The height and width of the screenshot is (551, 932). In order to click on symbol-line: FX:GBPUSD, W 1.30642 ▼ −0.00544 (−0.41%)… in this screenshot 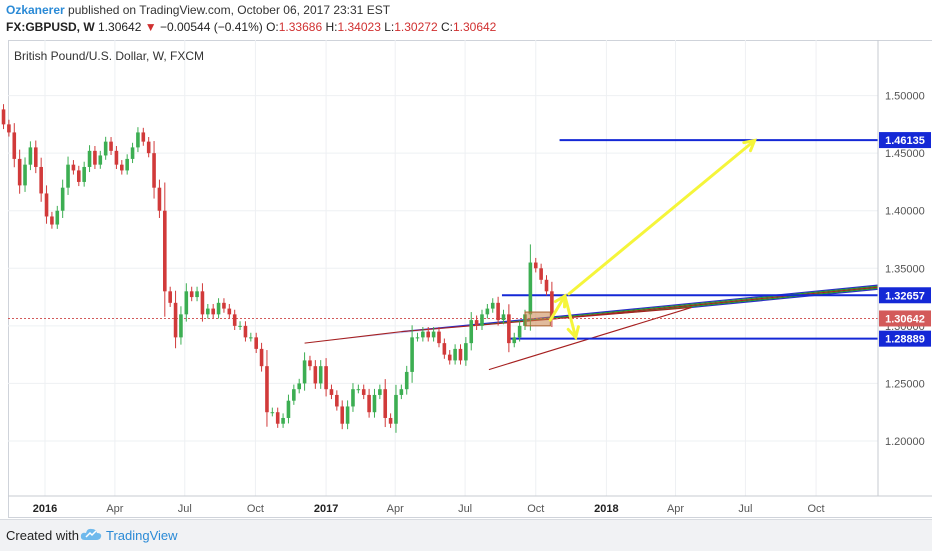, I will do `click(251, 27)`.